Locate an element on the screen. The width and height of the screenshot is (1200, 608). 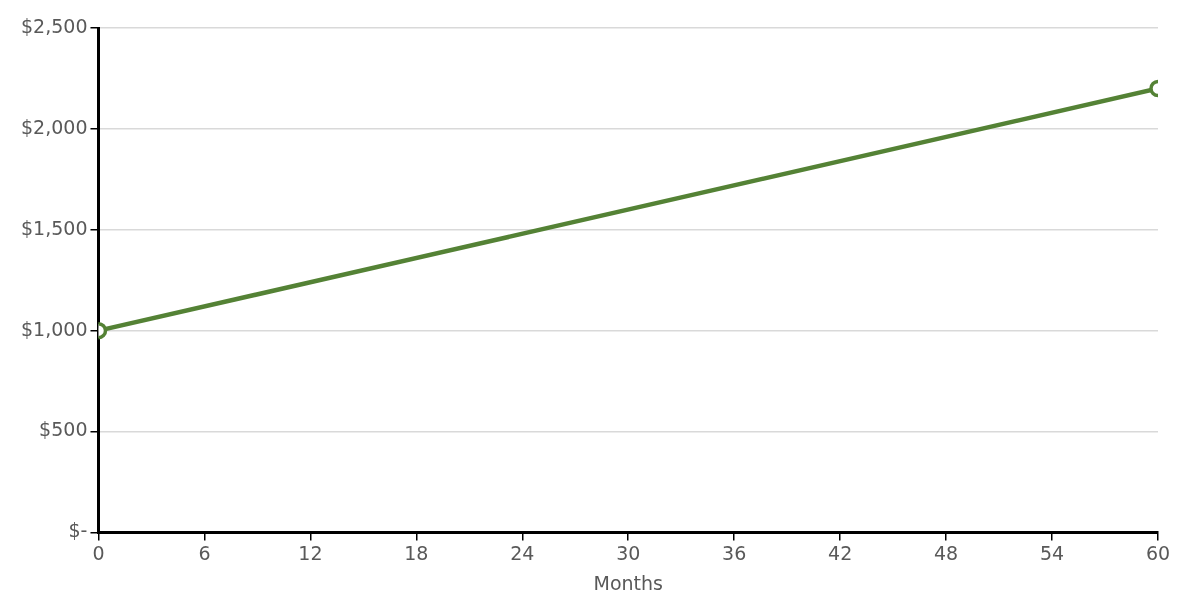
y-tick-label: $- is located at coordinates (78, 530).